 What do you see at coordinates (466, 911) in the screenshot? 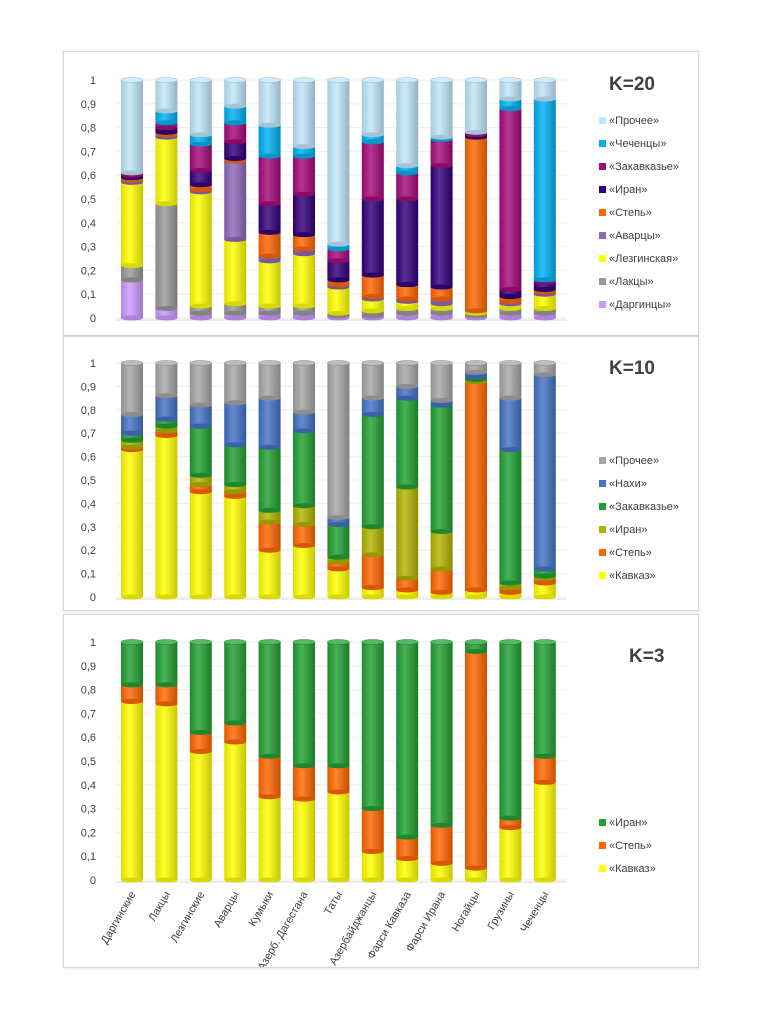
I see `category-label: Ногайцы` at bounding box center [466, 911].